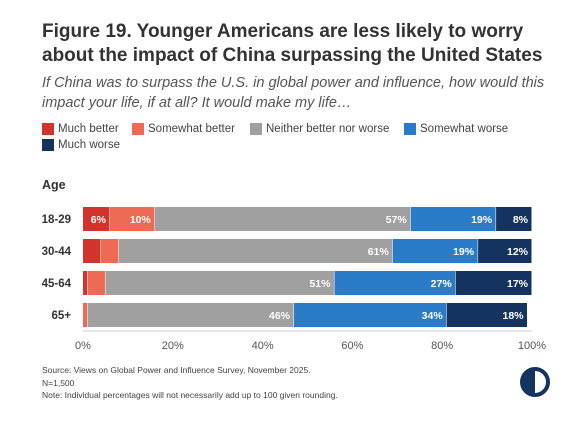 Image resolution: width=584 pixels, height=434 pixels. Describe the element at coordinates (99, 220) in the screenshot. I see `data-label: 6%` at that location.